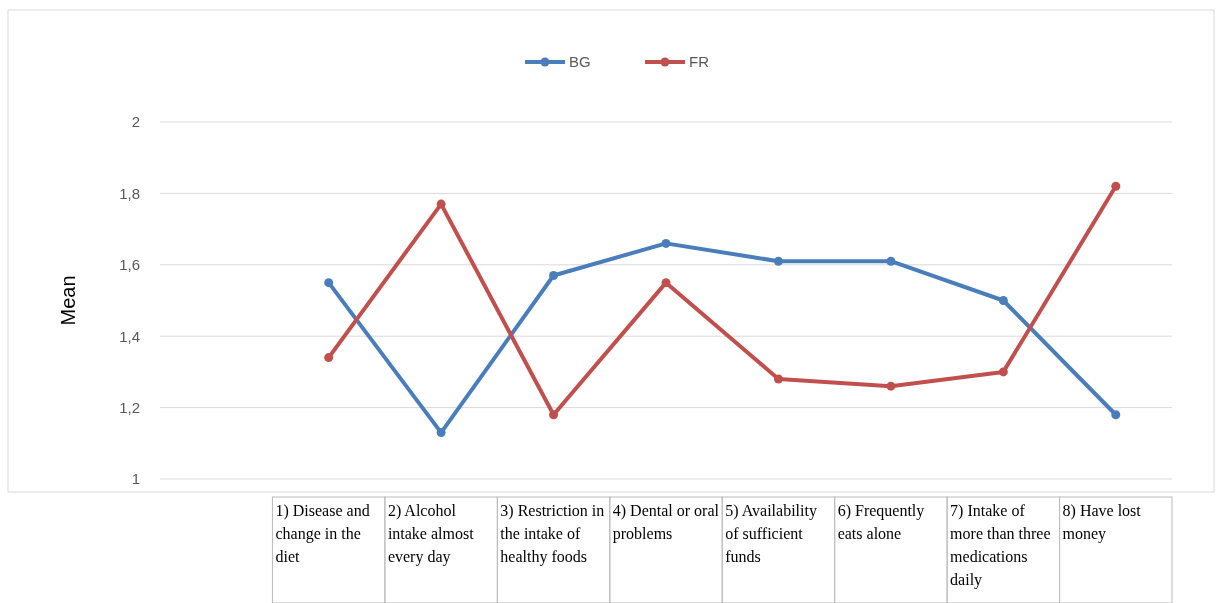 This screenshot has width=1218, height=603. Describe the element at coordinates (881, 522) in the screenshot. I see `x-tick-label: 6) Frequently eats alone` at that location.